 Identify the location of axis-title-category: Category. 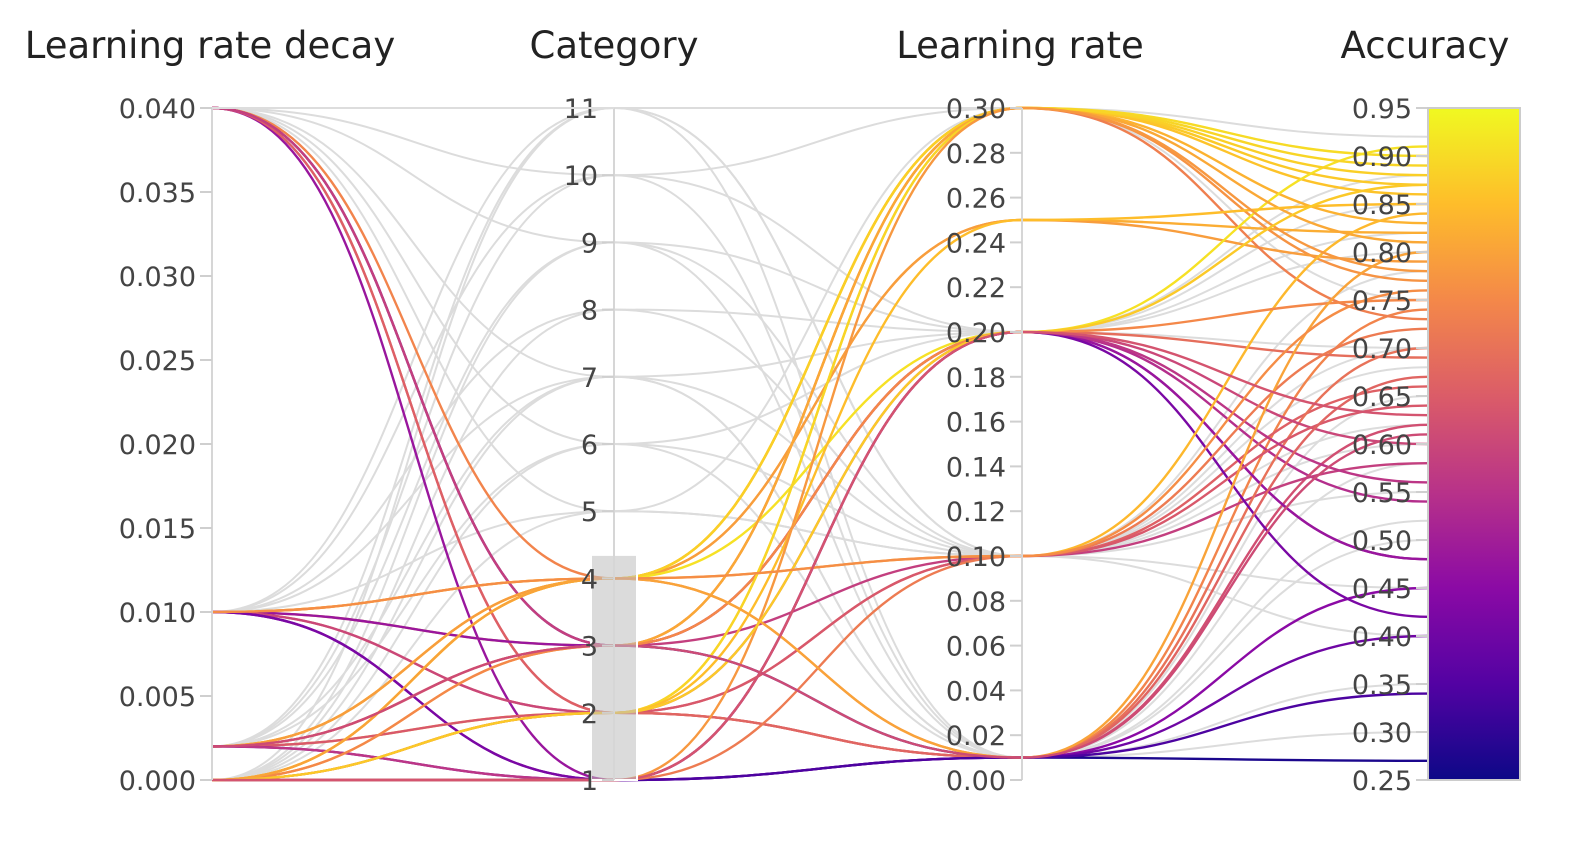
(613, 45).